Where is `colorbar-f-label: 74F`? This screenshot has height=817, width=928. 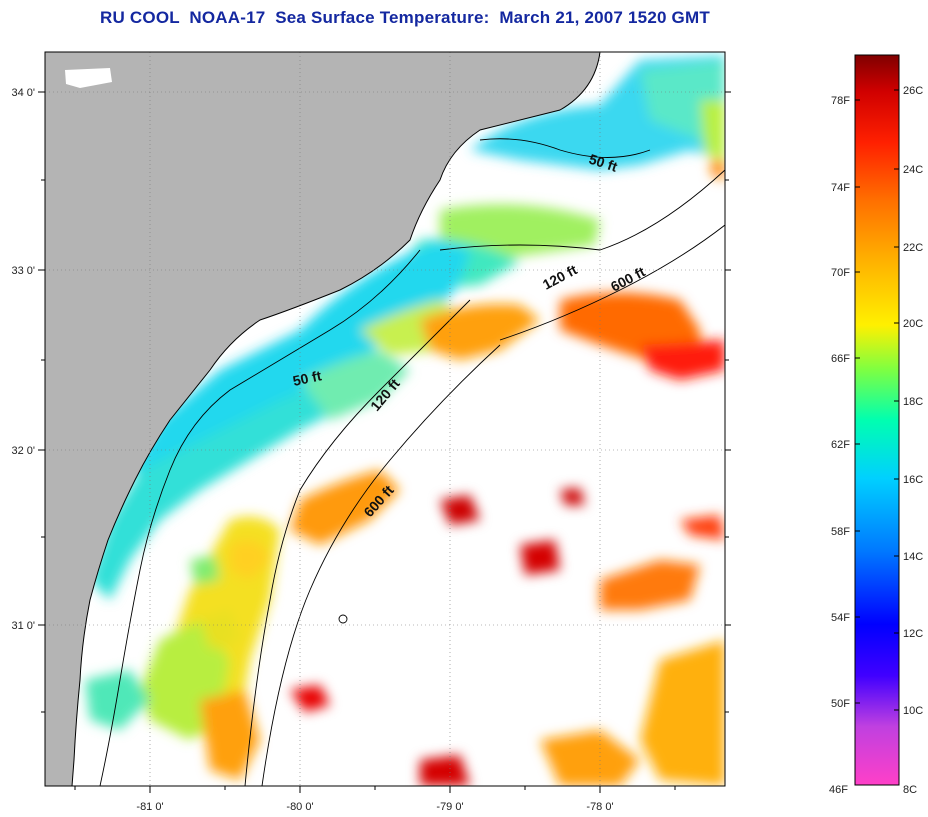 colorbar-f-label: 74F is located at coordinates (840, 188).